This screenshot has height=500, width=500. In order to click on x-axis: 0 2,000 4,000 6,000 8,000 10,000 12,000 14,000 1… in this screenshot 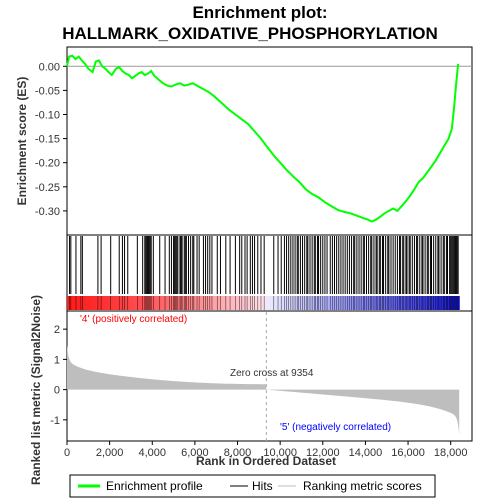, I will do `click(266, 450)`.